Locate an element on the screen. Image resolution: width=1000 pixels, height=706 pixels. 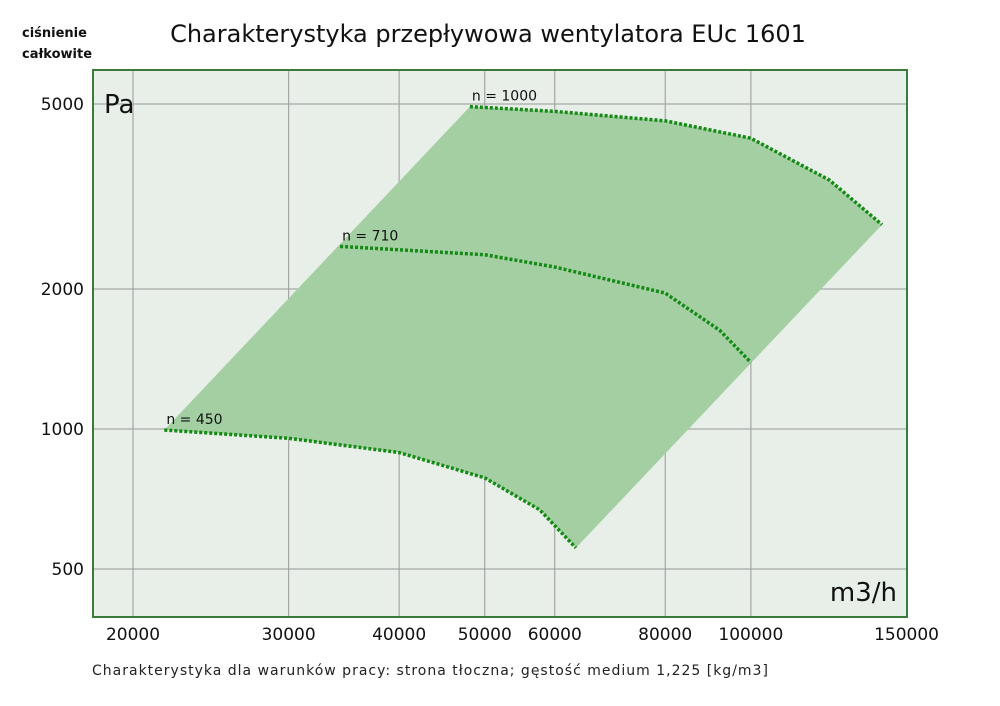
x-unit: m3/h is located at coordinates (863, 593).